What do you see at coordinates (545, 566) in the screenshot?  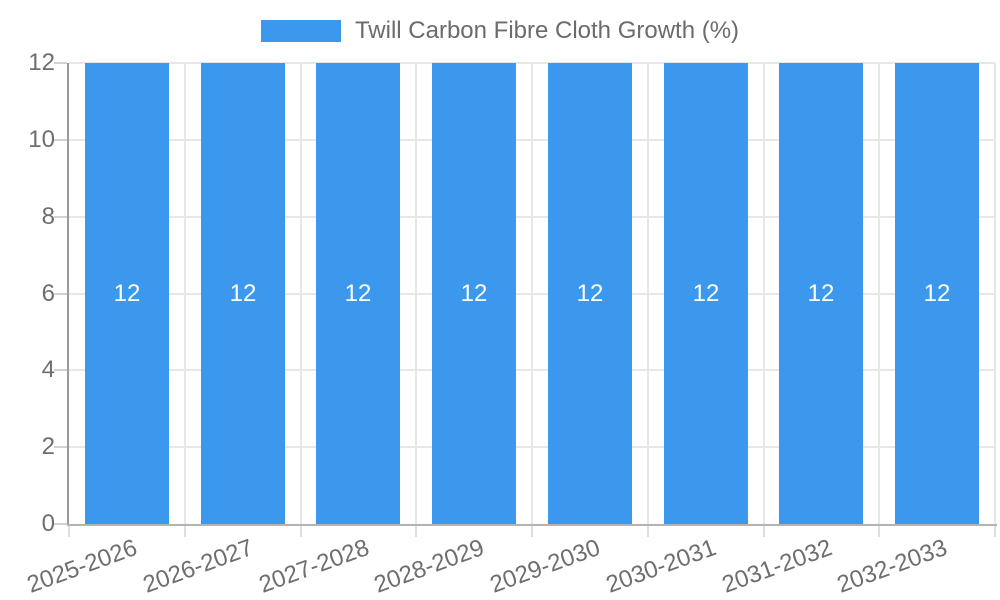 I see `x-tick-label: 2029-2030` at bounding box center [545, 566].